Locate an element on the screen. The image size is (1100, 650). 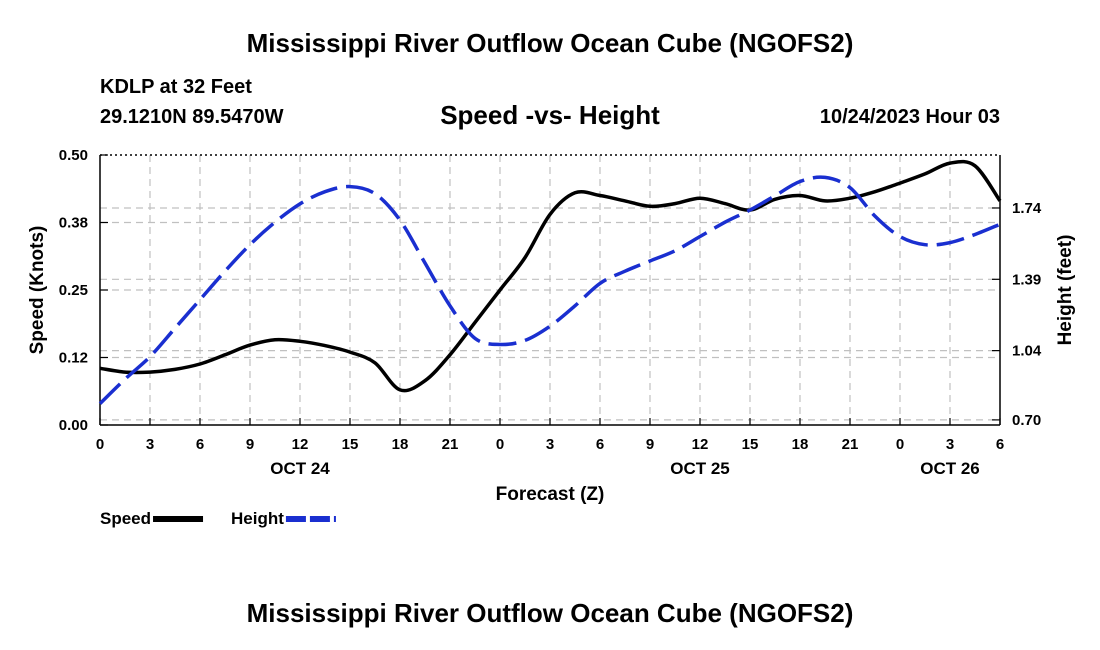
y-left-axis-label: Speed (Knots) is located at coordinates (37, 290).